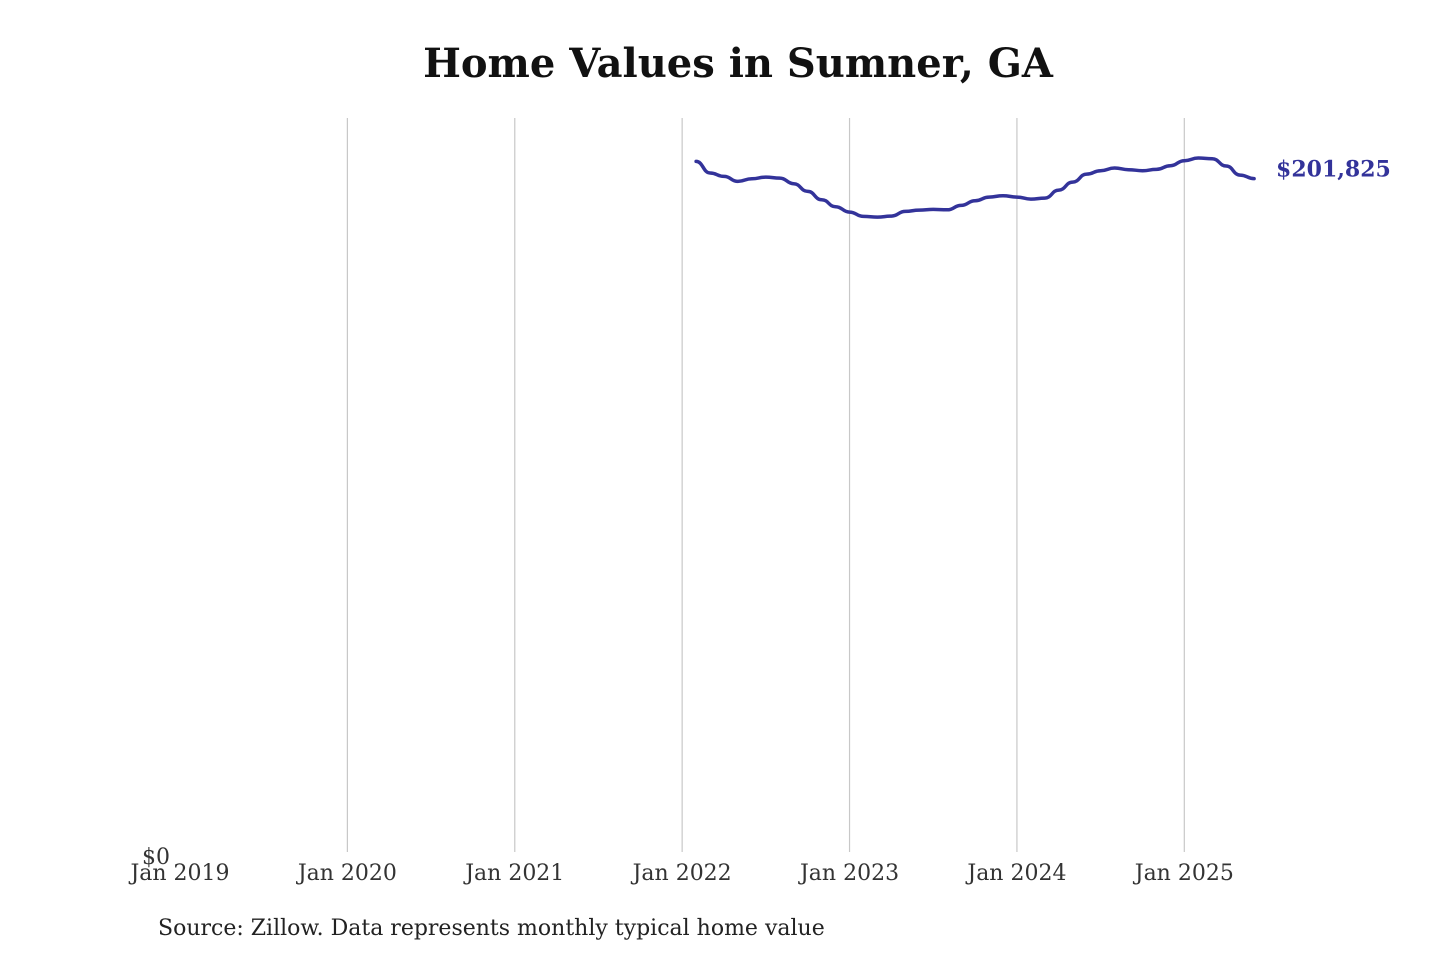 The height and width of the screenshot is (960, 1440). I want to click on series-line, so click(975, 187).